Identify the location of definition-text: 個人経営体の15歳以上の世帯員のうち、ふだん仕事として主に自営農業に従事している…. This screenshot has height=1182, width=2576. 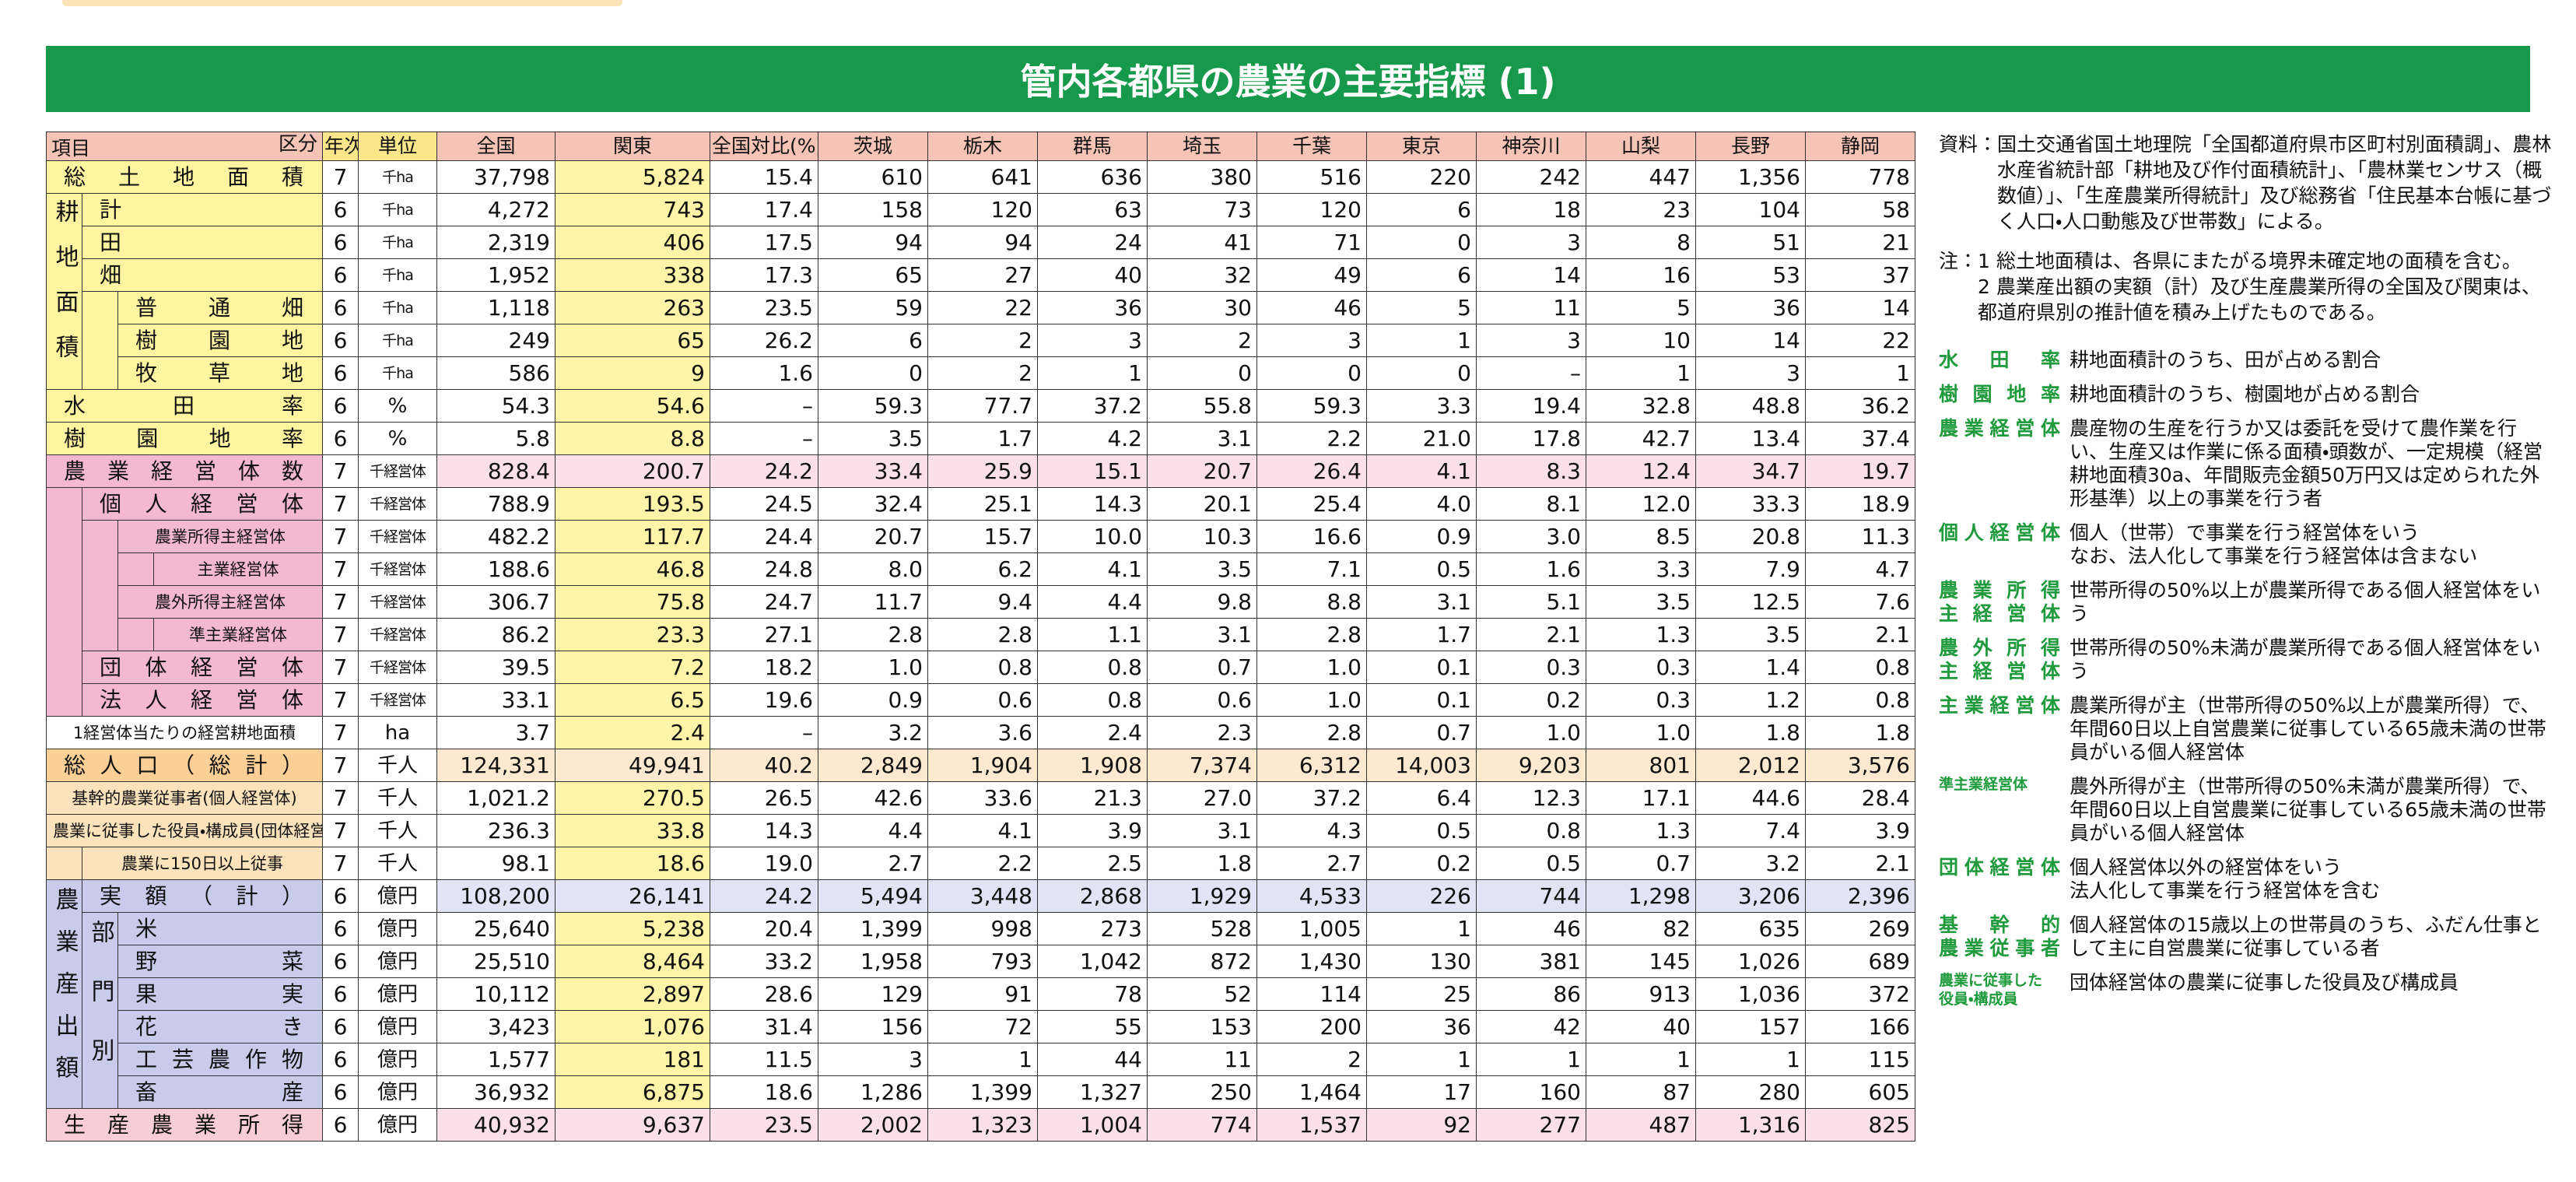
(2311, 937).